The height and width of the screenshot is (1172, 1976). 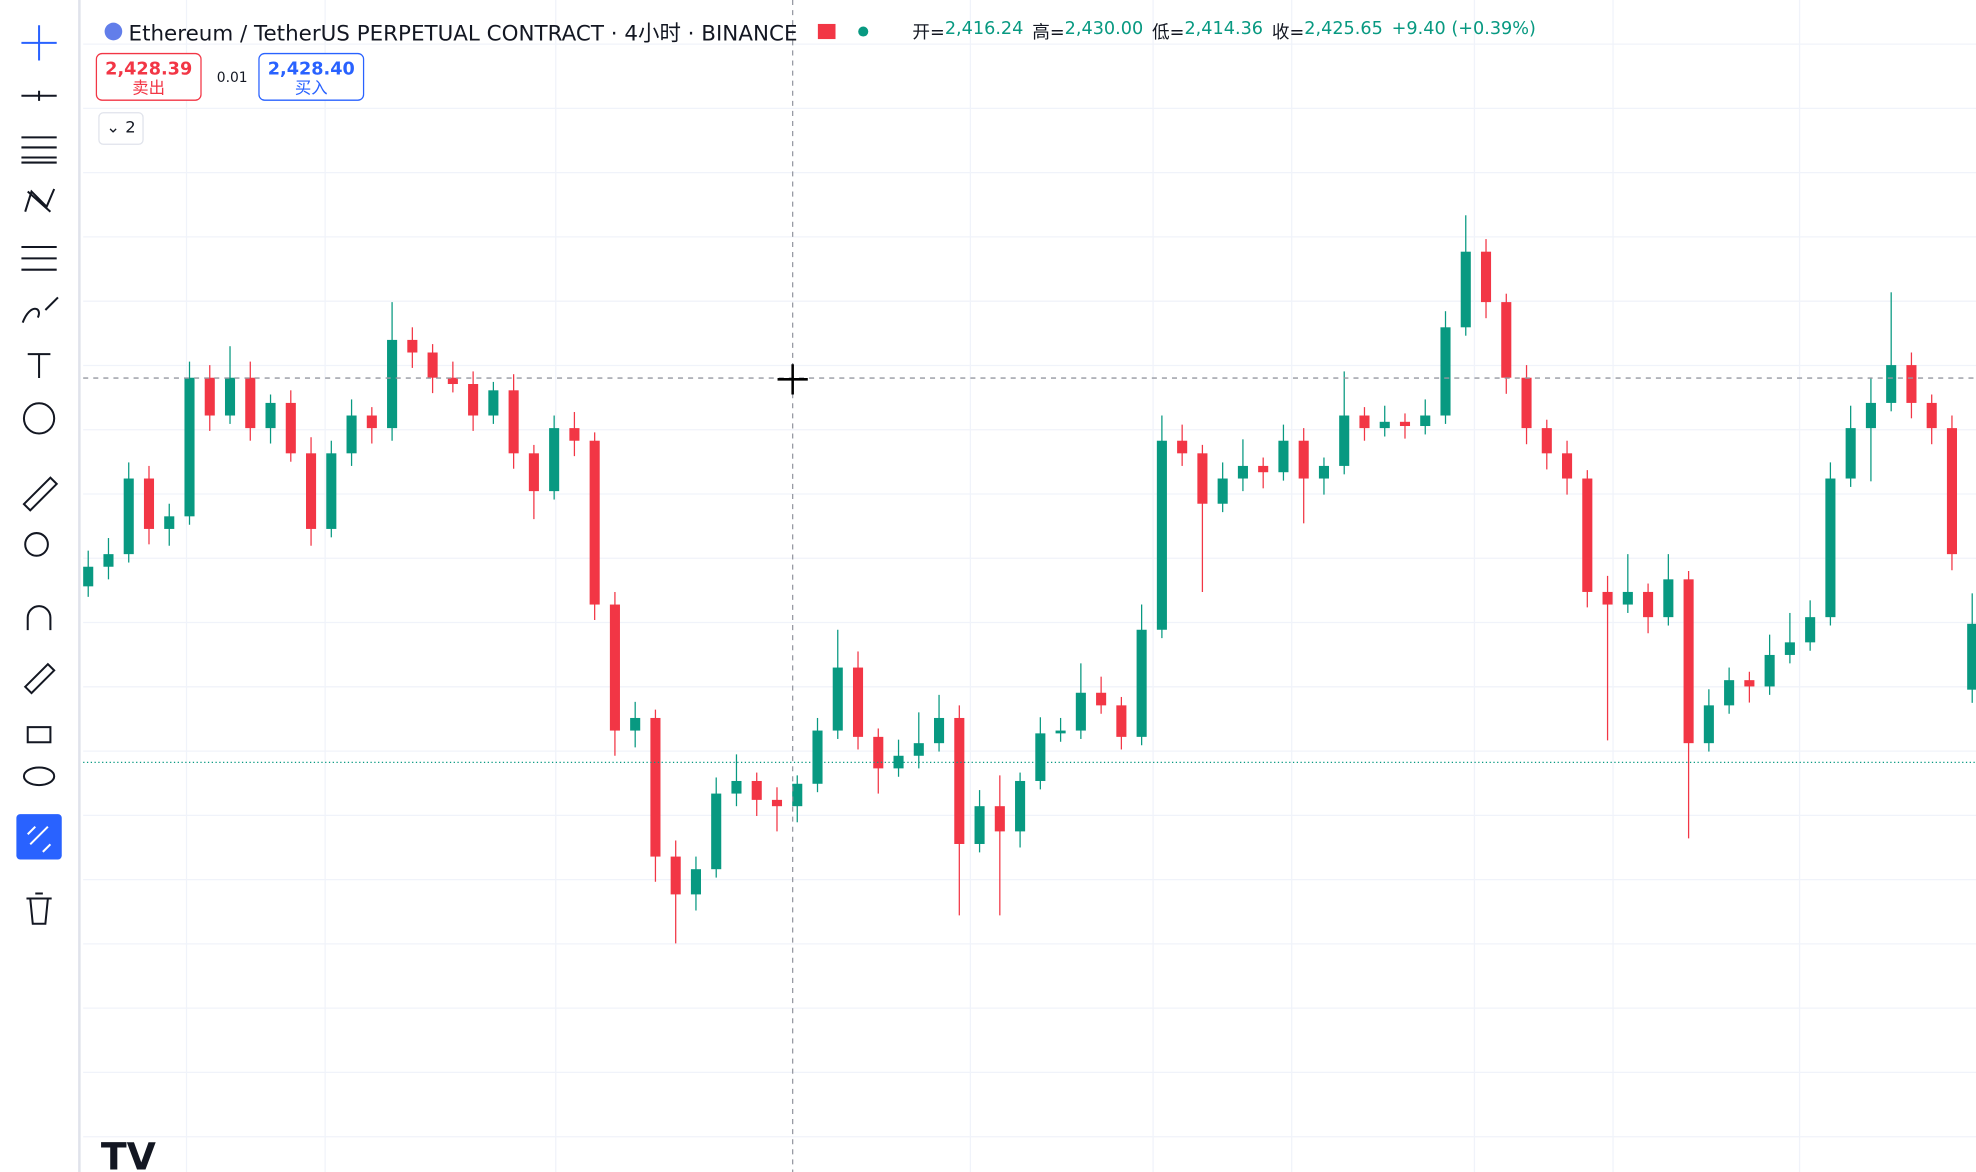 What do you see at coordinates (40, 494) in the screenshot?
I see `tool-ruler` at bounding box center [40, 494].